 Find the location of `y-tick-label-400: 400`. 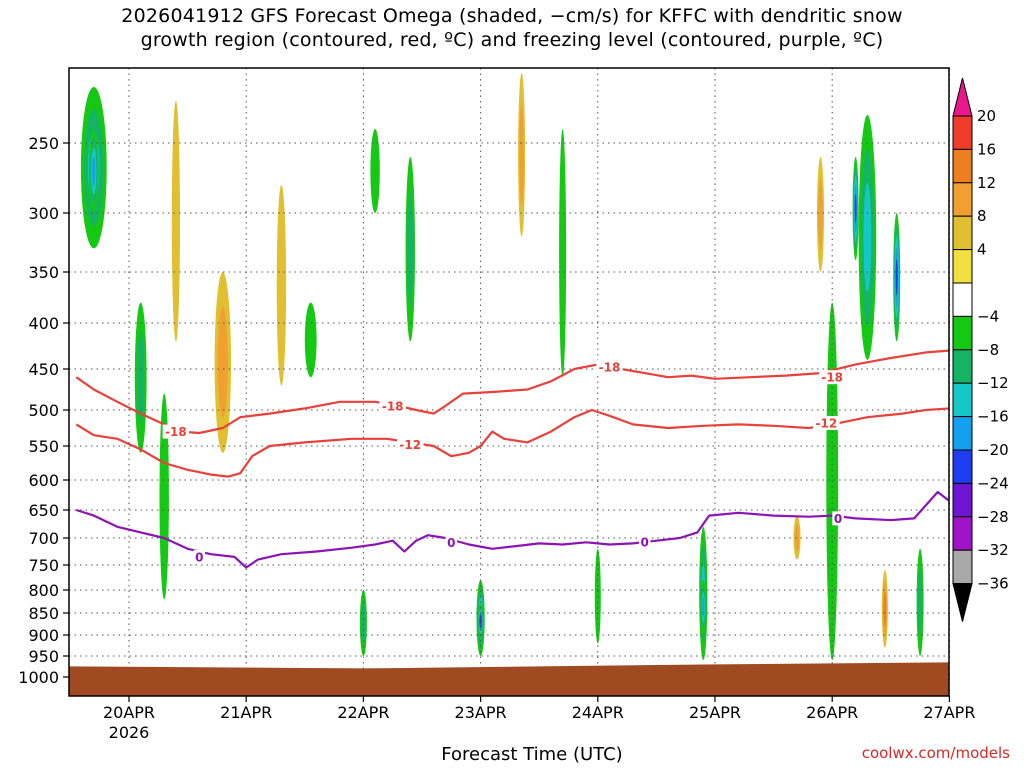

y-tick-label-400: 400 is located at coordinates (43, 323).